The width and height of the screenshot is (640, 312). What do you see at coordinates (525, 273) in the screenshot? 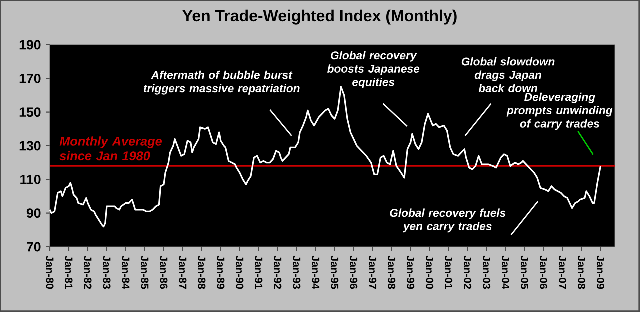
I see `x-tick-label: Jan-05` at bounding box center [525, 273].